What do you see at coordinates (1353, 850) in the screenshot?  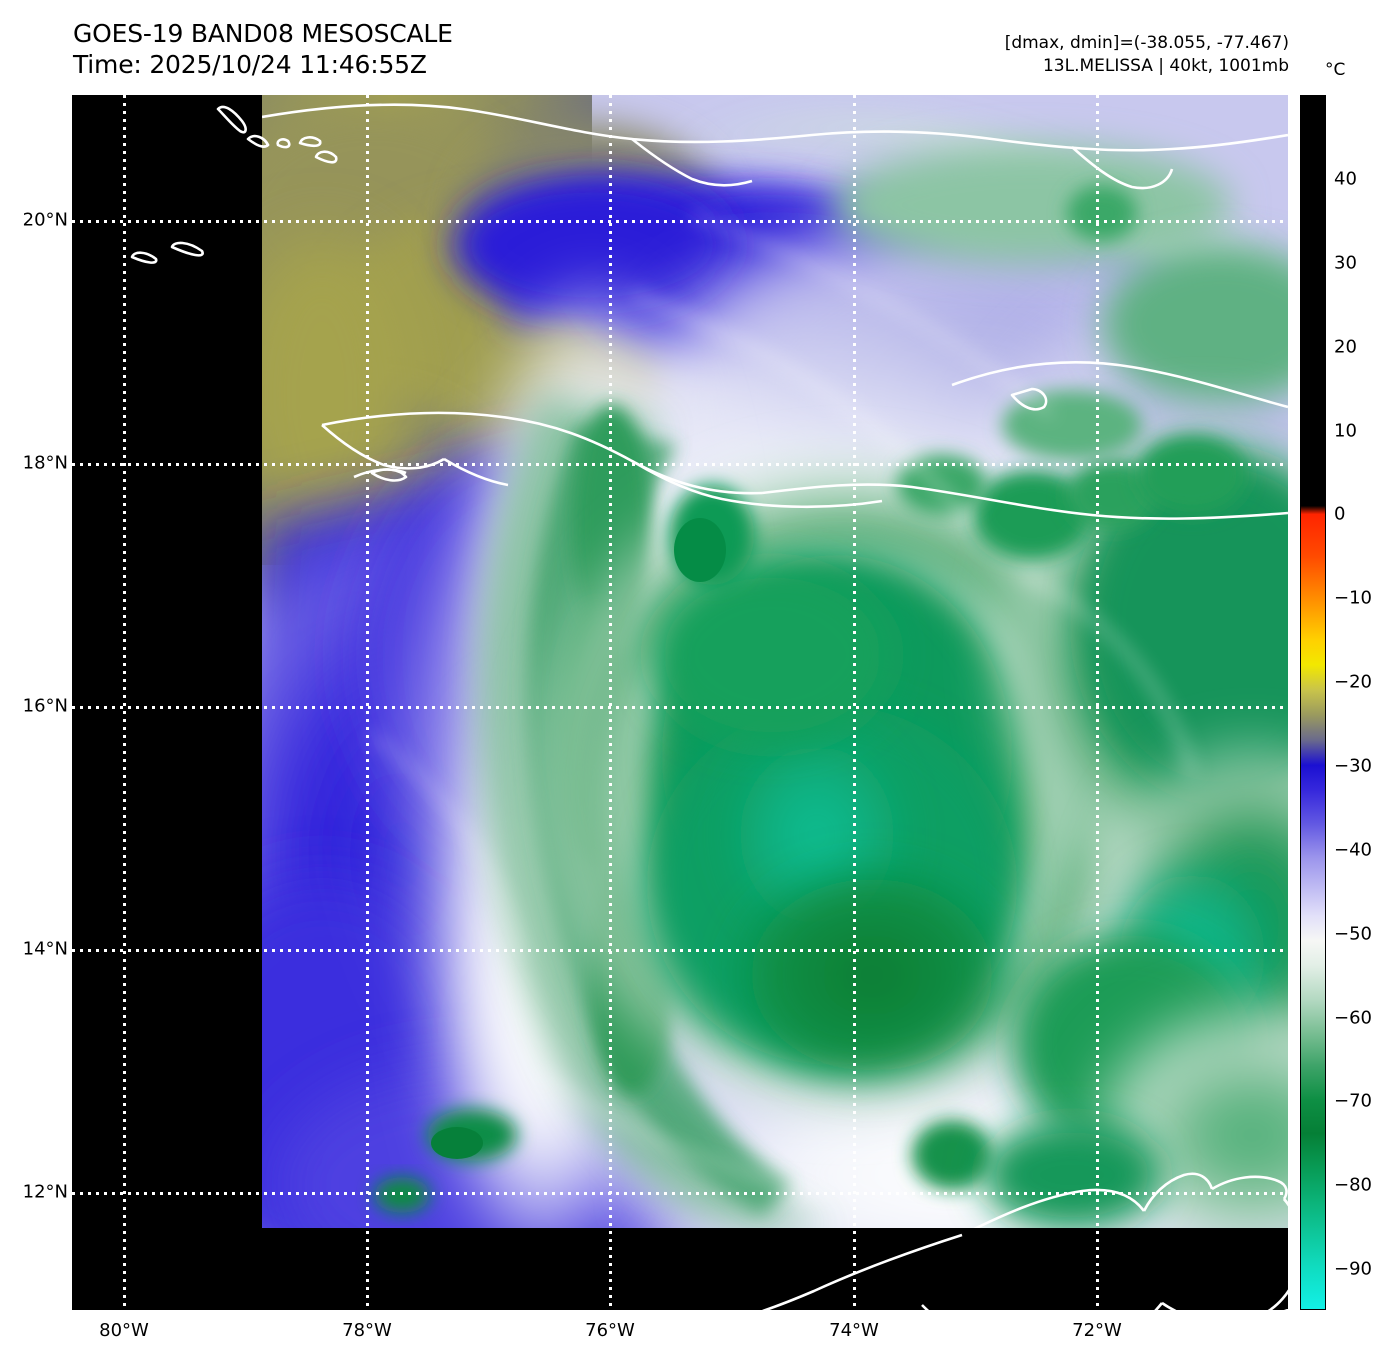 I see `cbtick-label-neg40: −40` at bounding box center [1353, 850].